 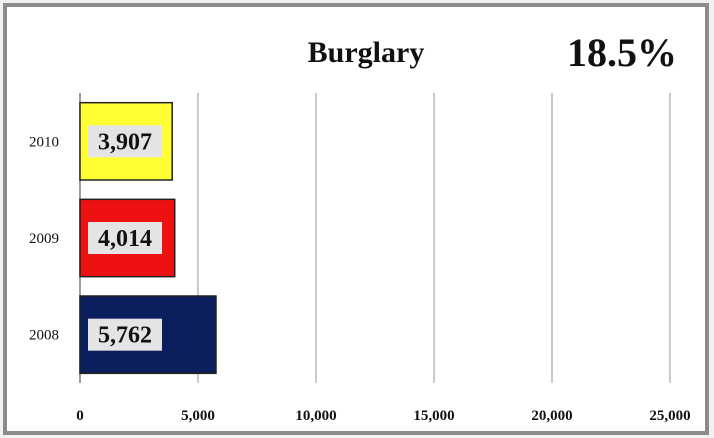 What do you see at coordinates (315, 416) in the screenshot?
I see `x-tick-label: 10,000` at bounding box center [315, 416].